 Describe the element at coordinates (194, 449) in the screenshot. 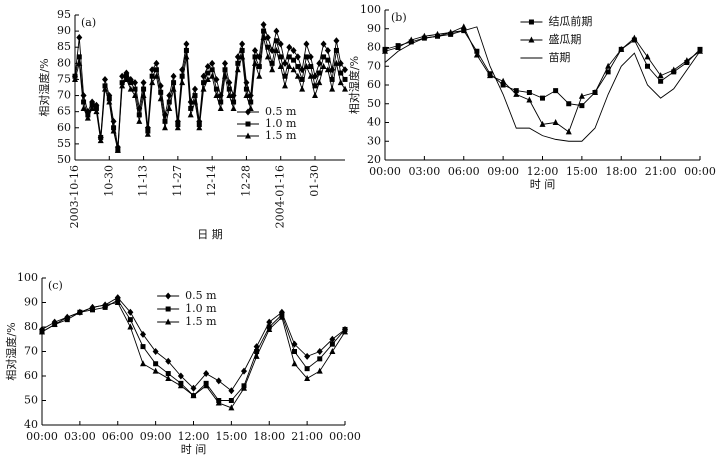

I see `x-axis-title: 时 间` at that location.